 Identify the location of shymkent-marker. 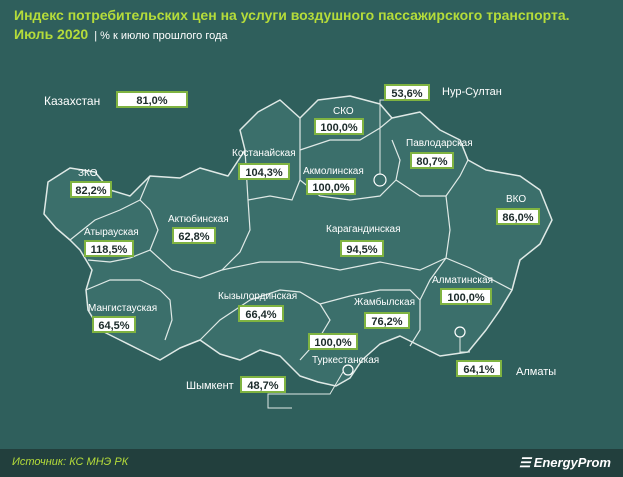
(348, 370).